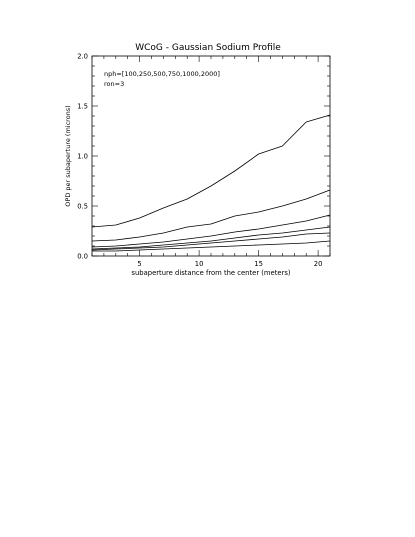 The width and height of the screenshot is (415, 537). What do you see at coordinates (139, 264) in the screenshot?
I see `x-tick-label: 5` at bounding box center [139, 264].